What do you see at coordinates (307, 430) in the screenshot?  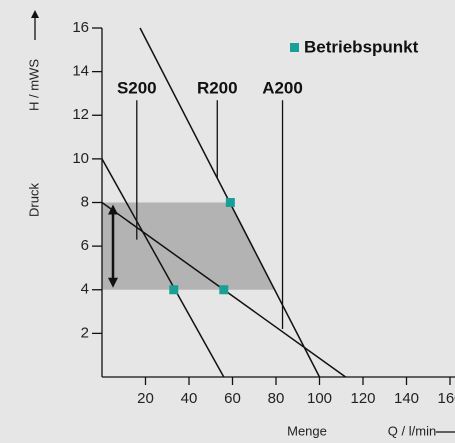 I see `x-axis-label: Menge` at bounding box center [307, 430].